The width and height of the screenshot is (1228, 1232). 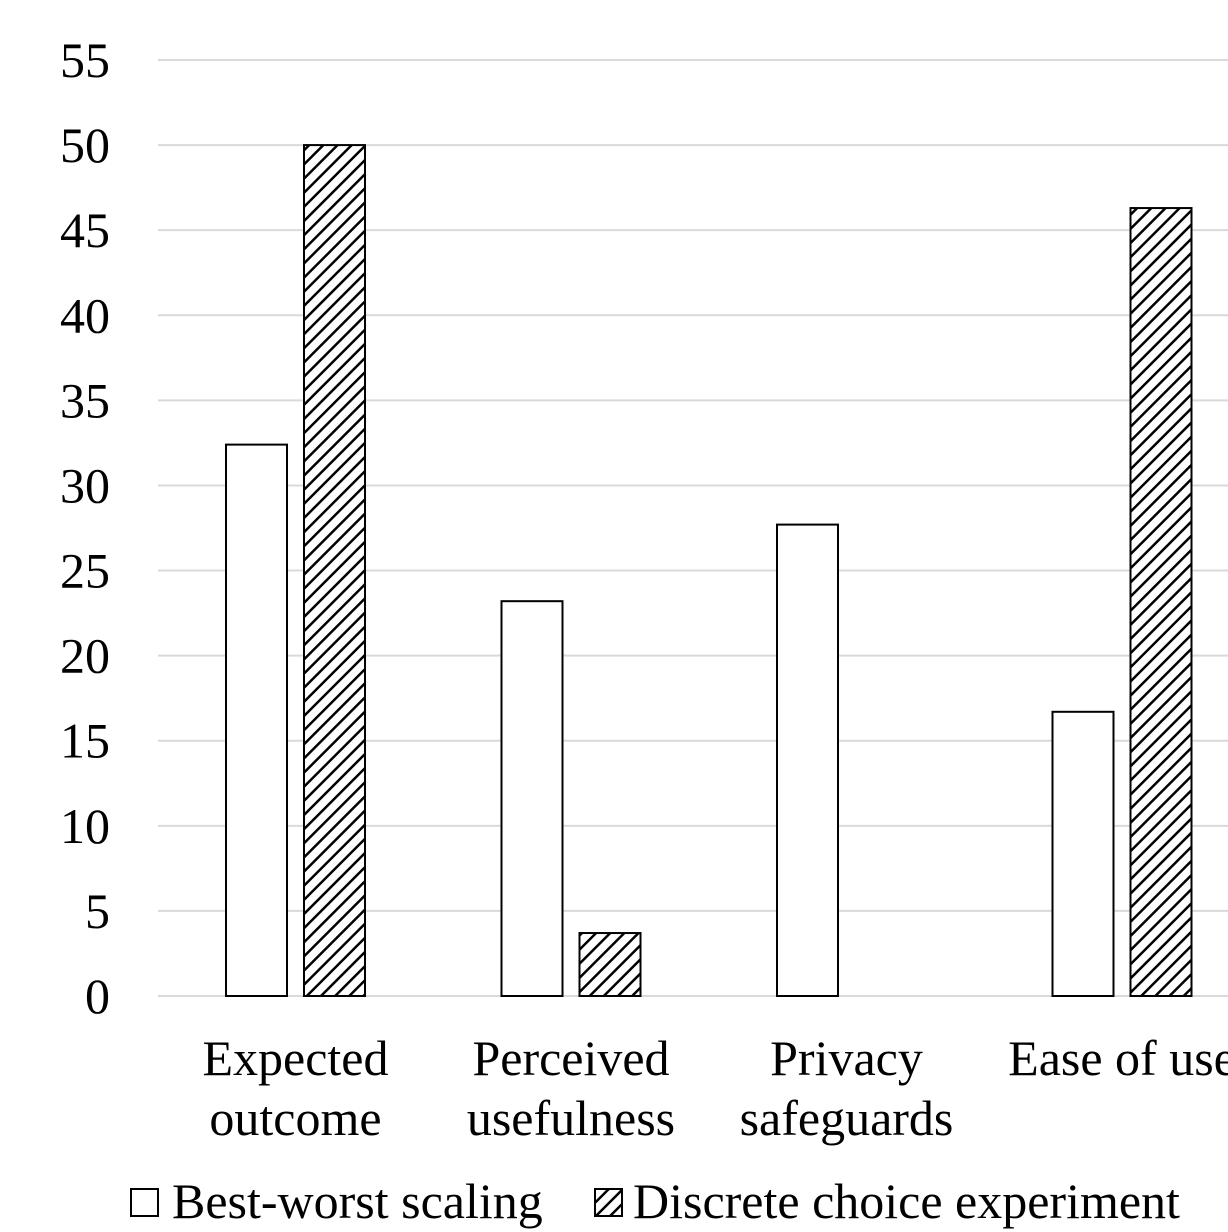 I want to click on x-category-label: Expected, so click(x=295, y=1058).